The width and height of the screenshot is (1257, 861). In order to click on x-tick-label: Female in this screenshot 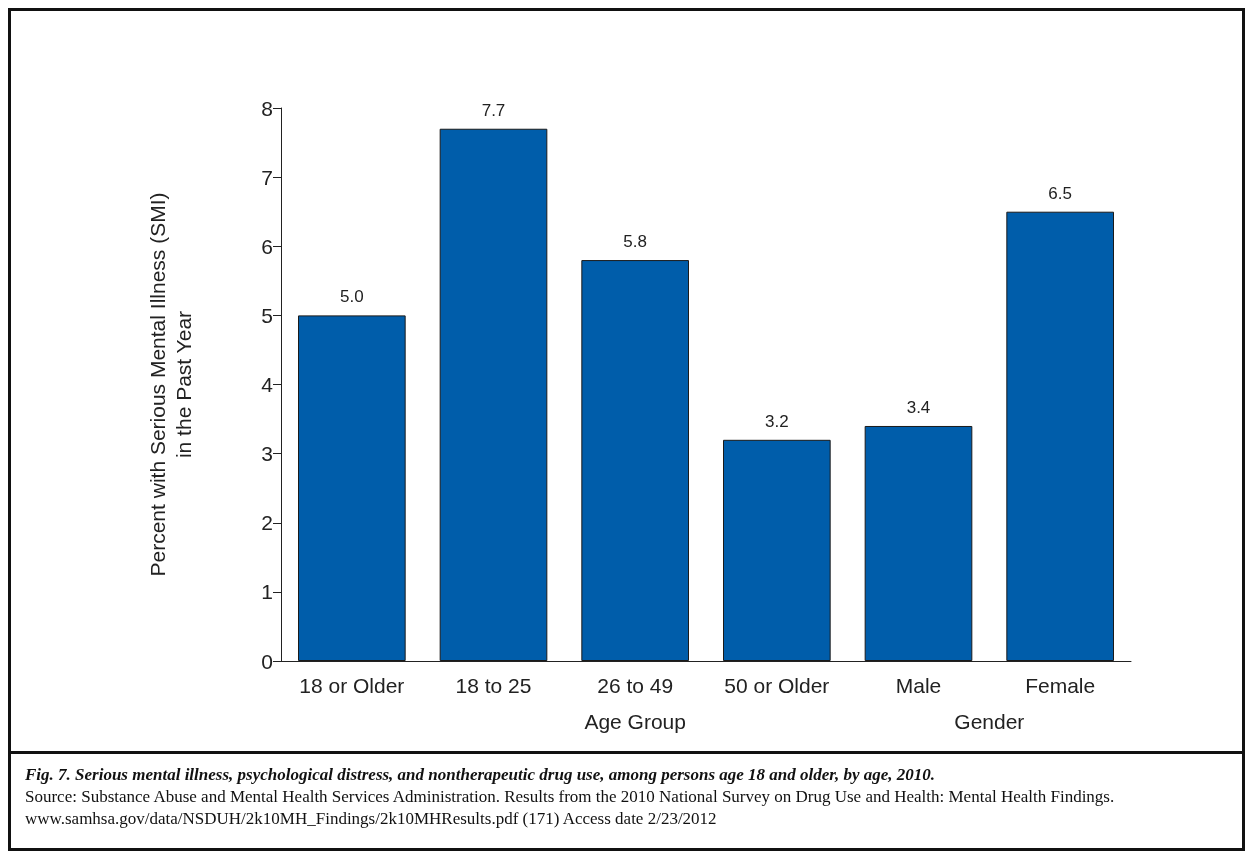, I will do `click(1060, 685)`.